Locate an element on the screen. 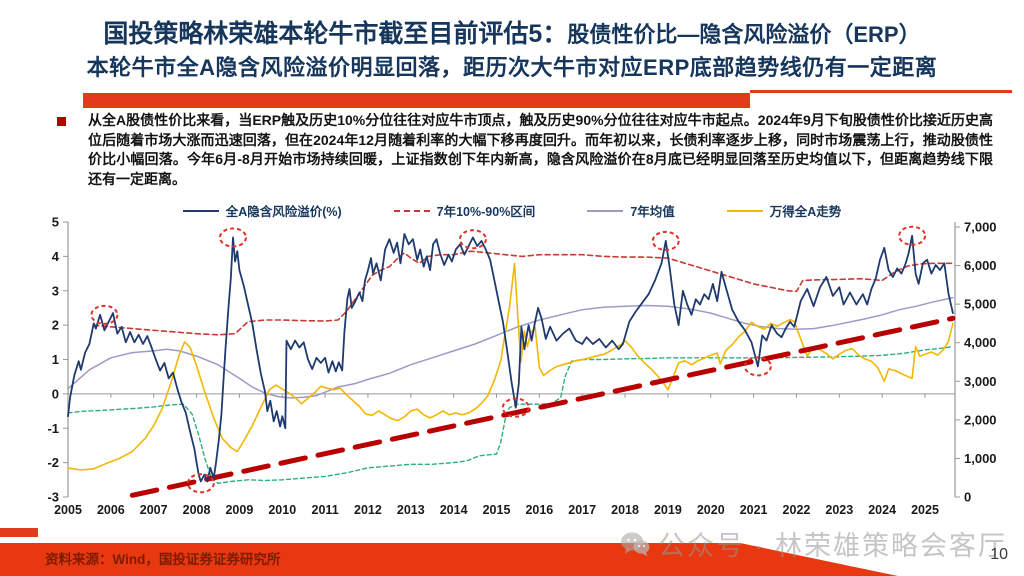 This screenshot has width=1024, height=576. left-axis-label: 5 is located at coordinates (55, 223).